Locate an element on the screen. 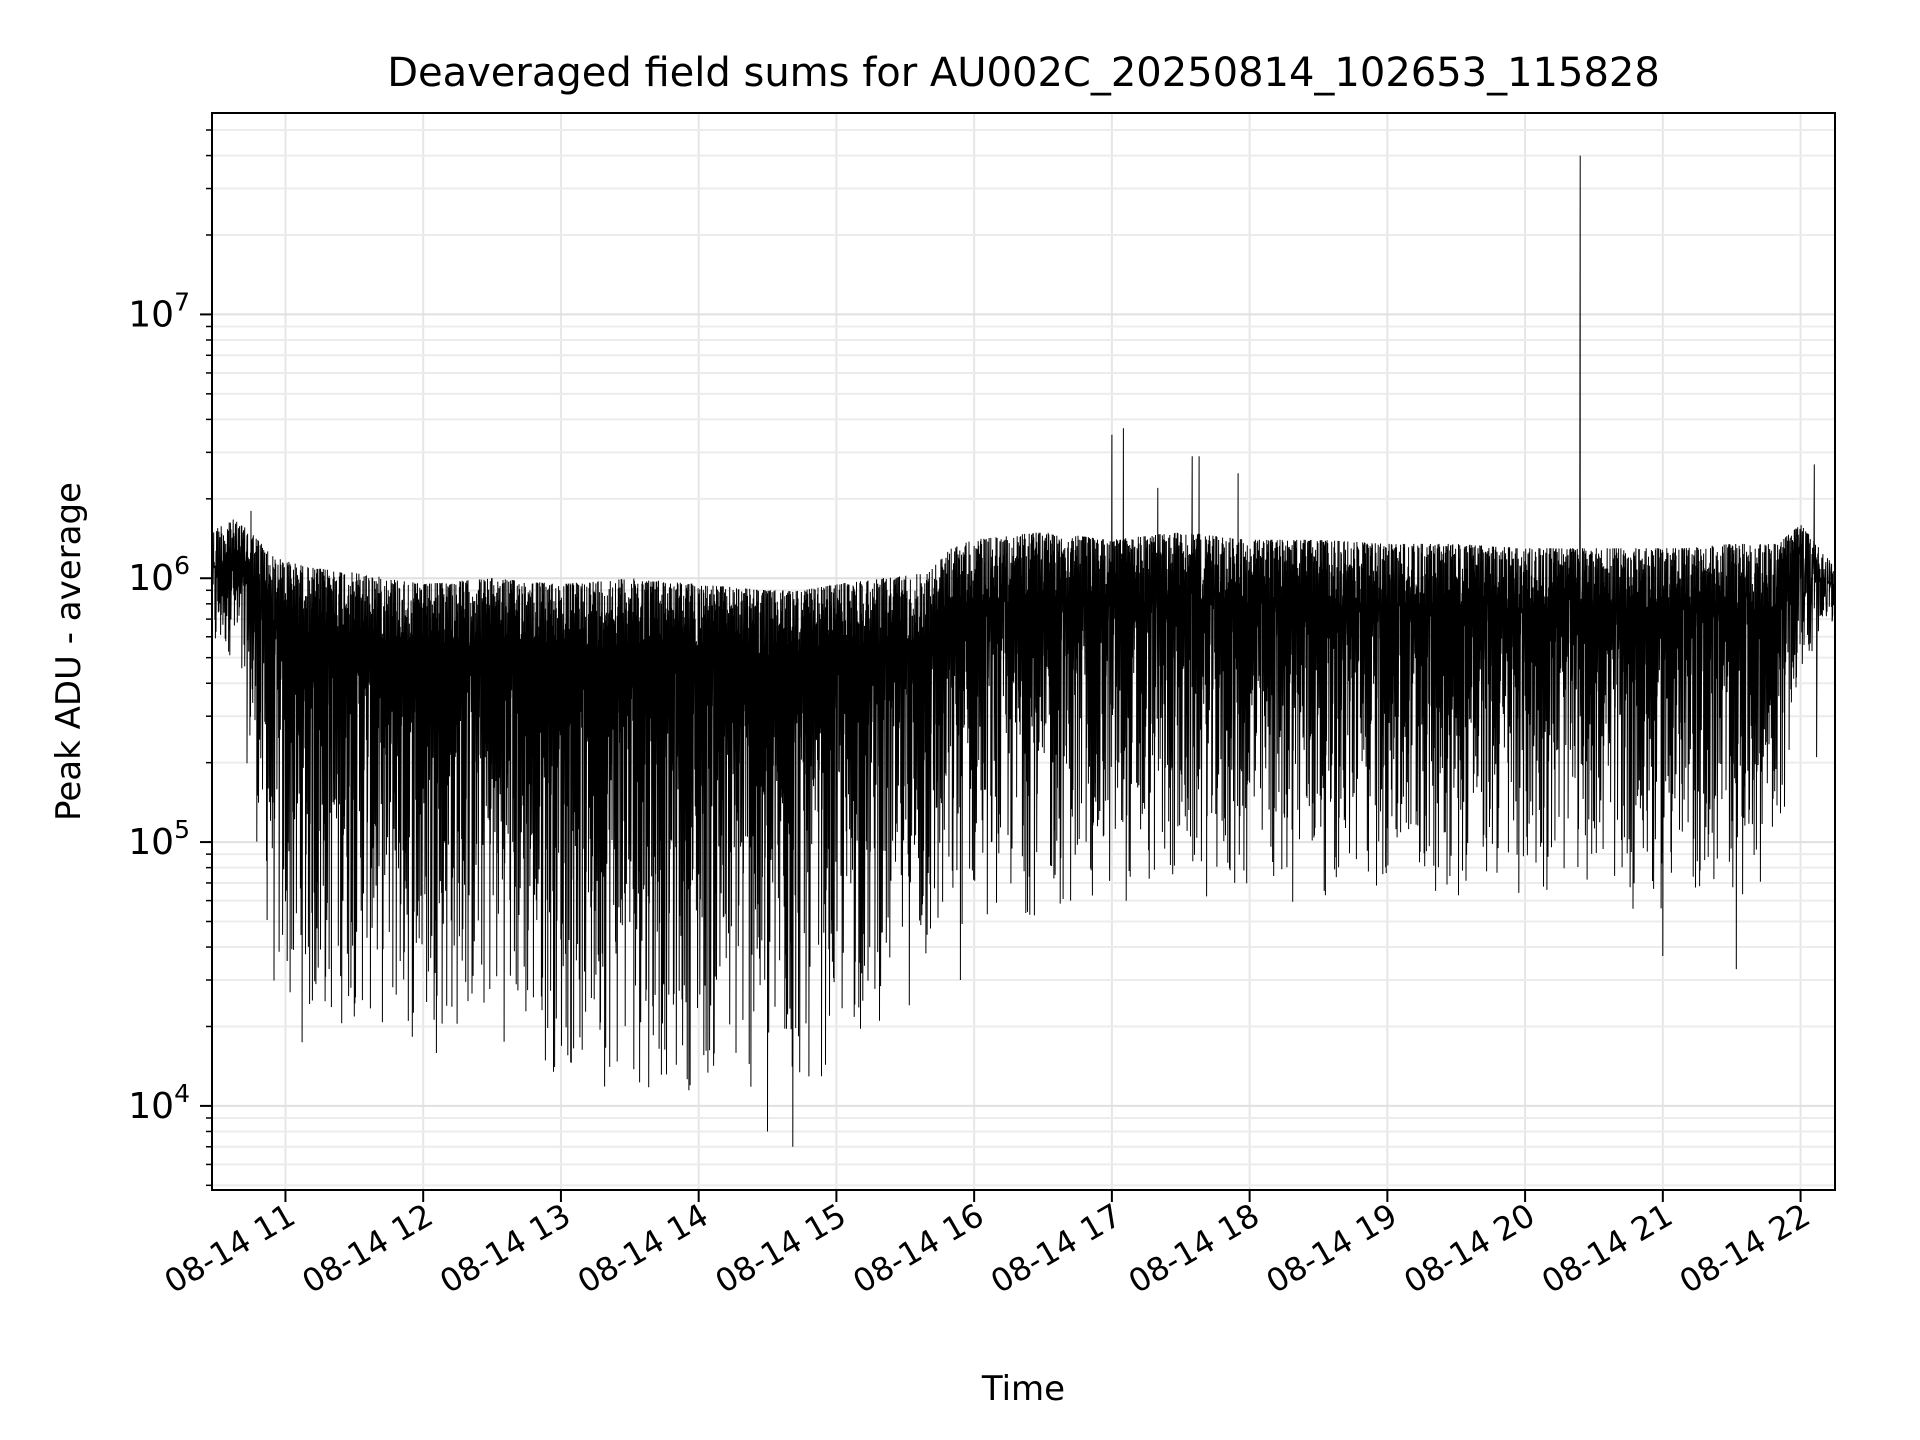 Image resolution: width=1920 pixels, height=1440 pixels. y-tick-exponent: 6 is located at coordinates (182, 565).